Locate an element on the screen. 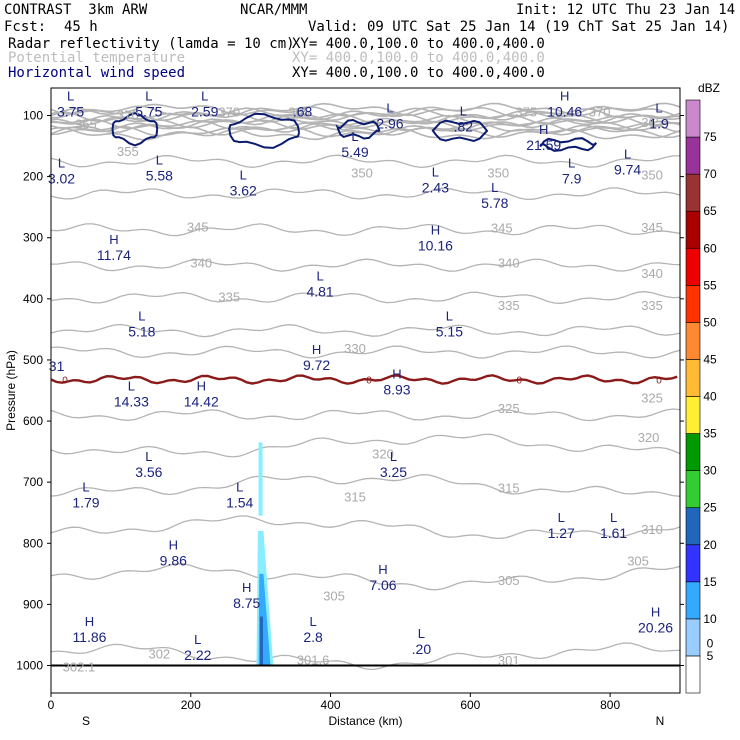 Image resolution: width=740 pixels, height=740 pixels. wind-extremum-value: .20 is located at coordinates (422, 649).